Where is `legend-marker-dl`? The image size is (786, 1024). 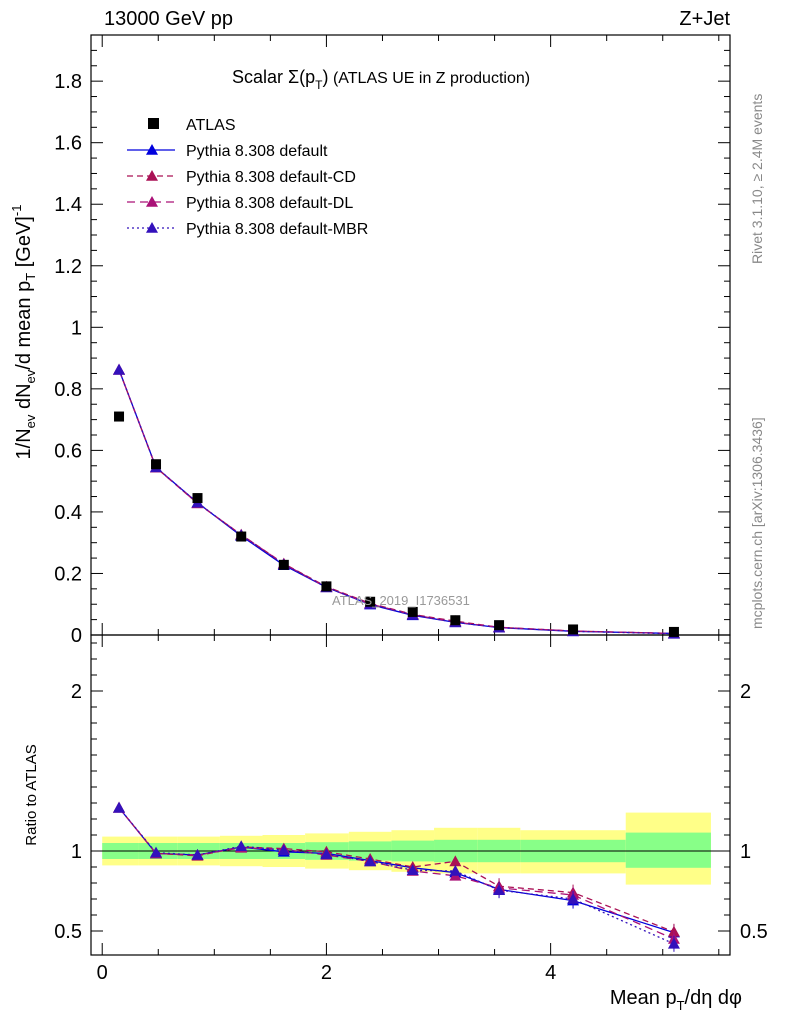 legend-marker-dl is located at coordinates (152, 201).